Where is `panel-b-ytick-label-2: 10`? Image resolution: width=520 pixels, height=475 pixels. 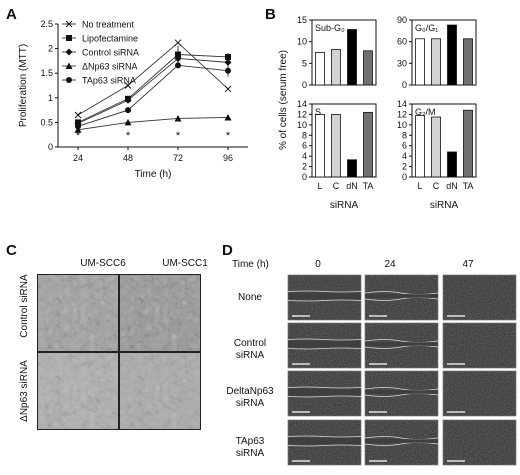 panel-b-ytick-label-2: 10 is located at coordinates (302, 125).